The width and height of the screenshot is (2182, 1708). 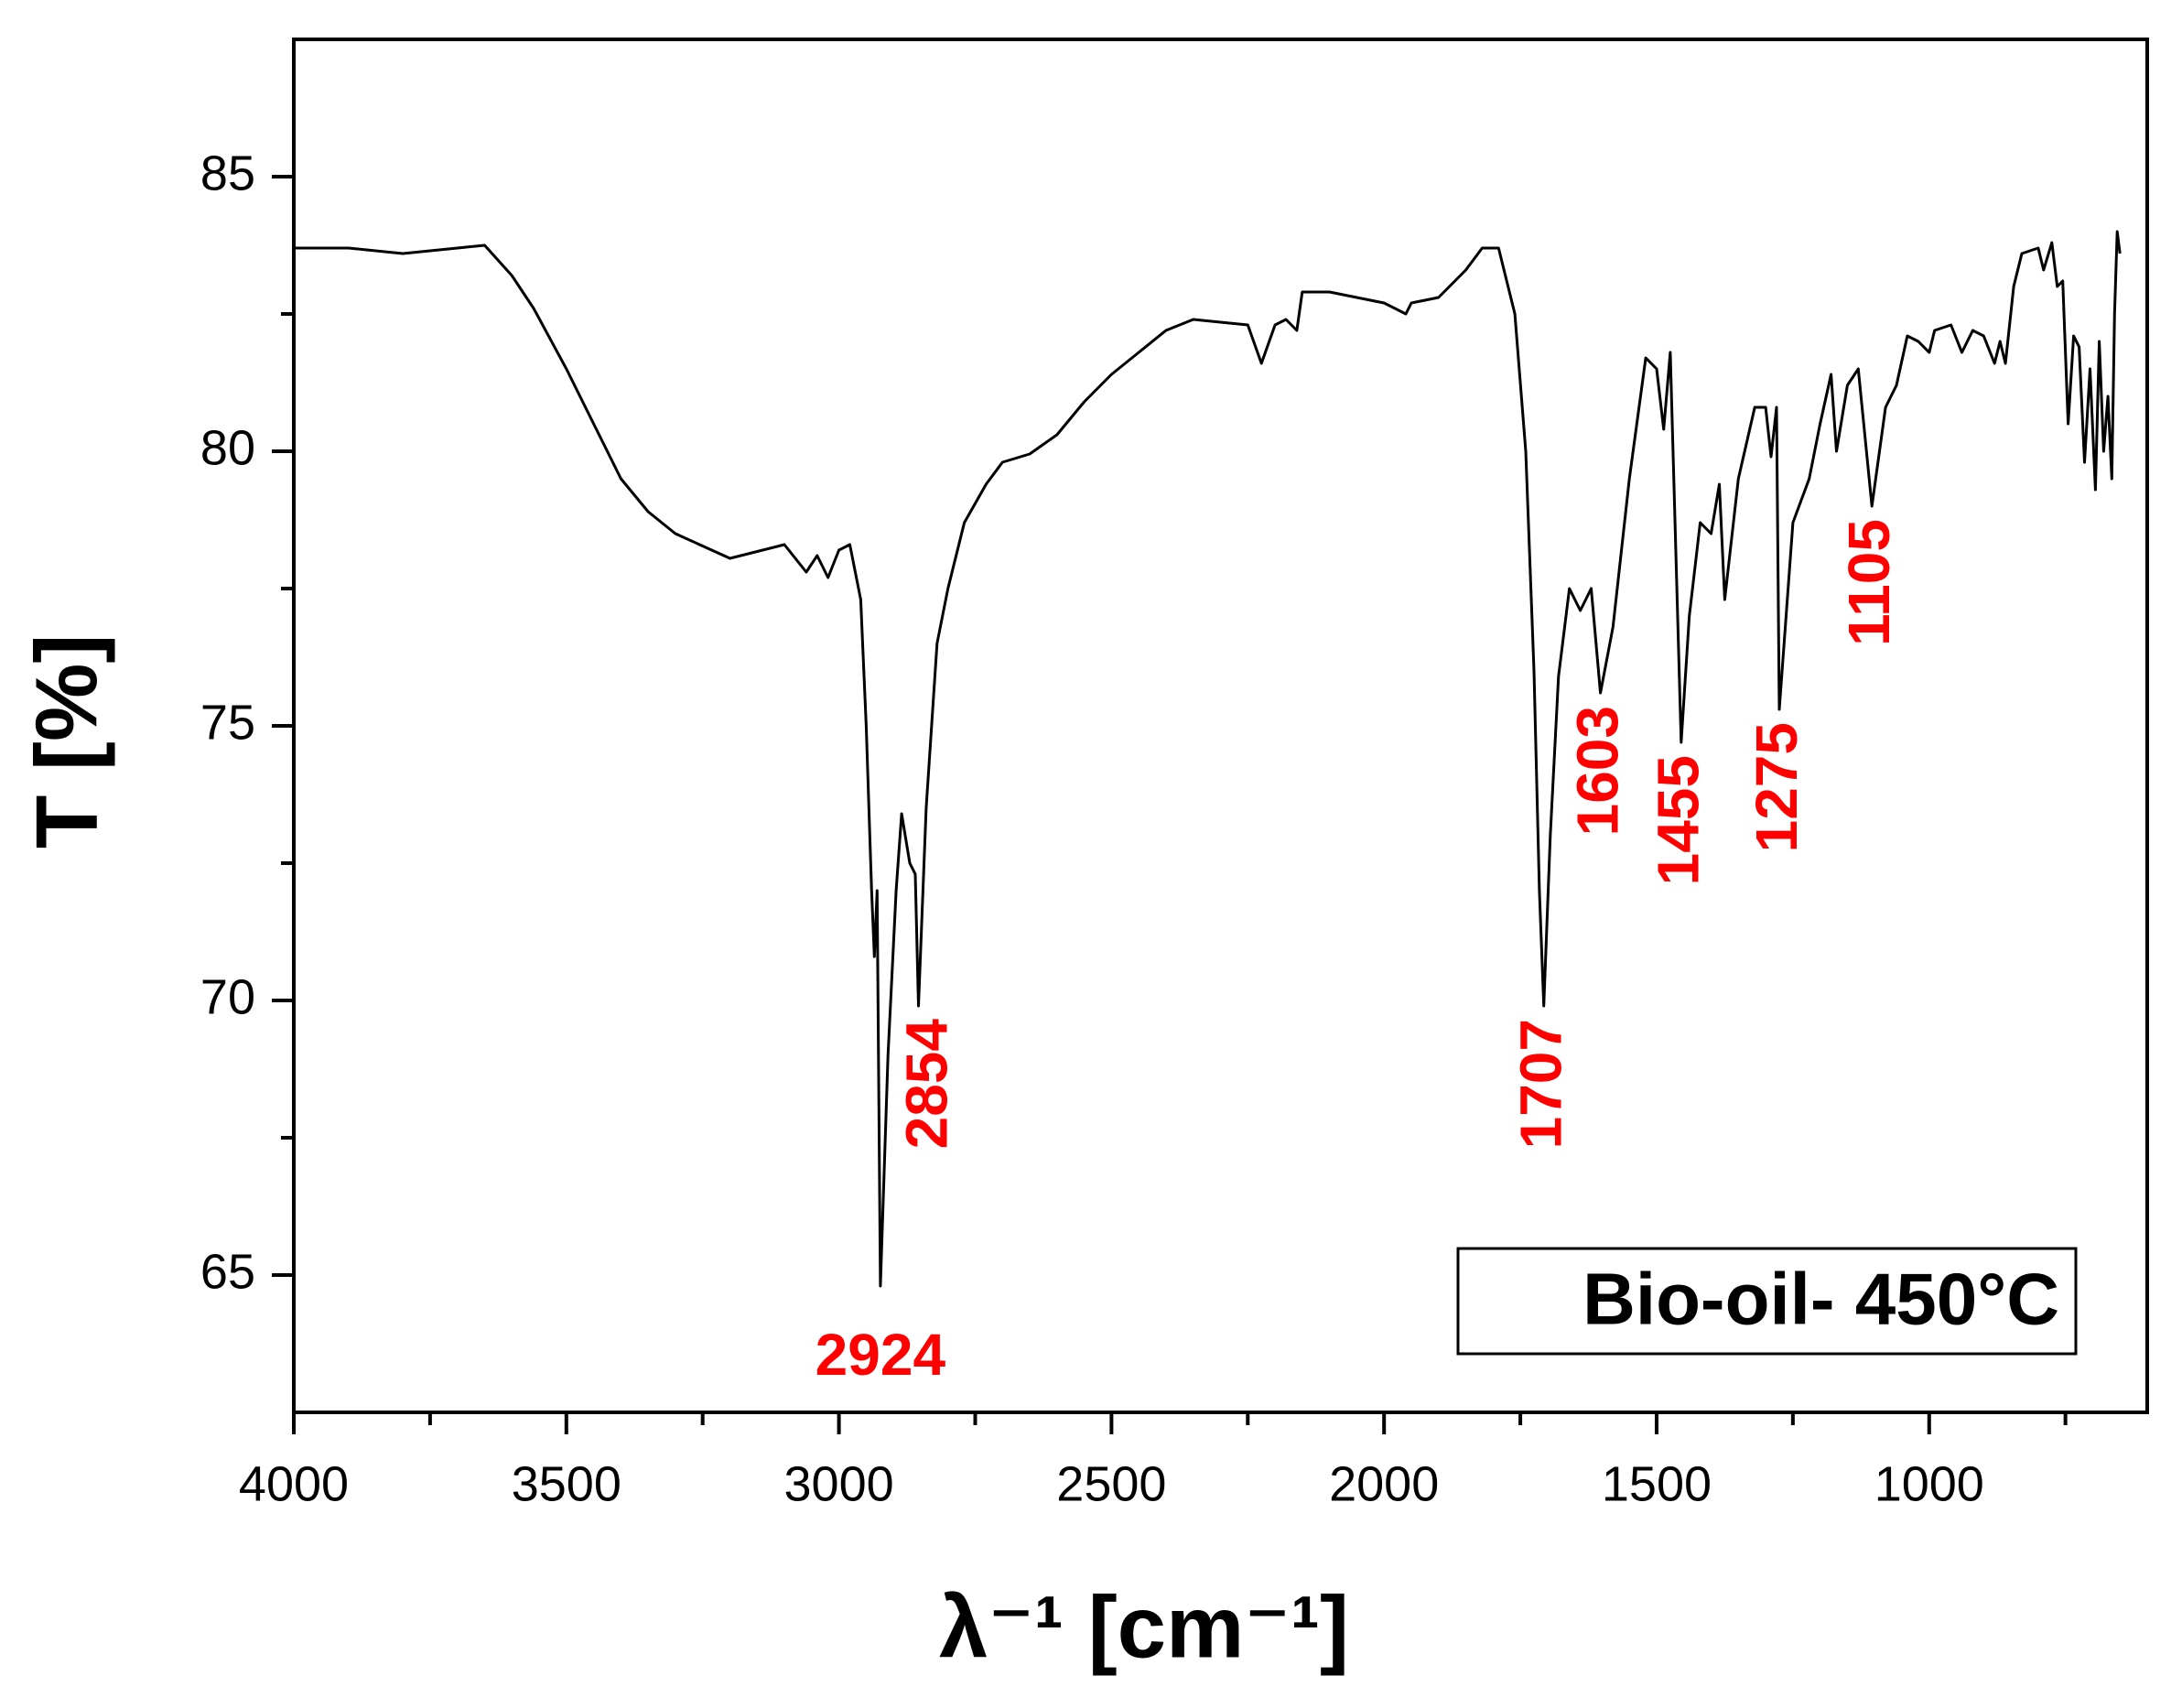 What do you see at coordinates (1679, 820) in the screenshot?
I see `peak-label: 1455` at bounding box center [1679, 820].